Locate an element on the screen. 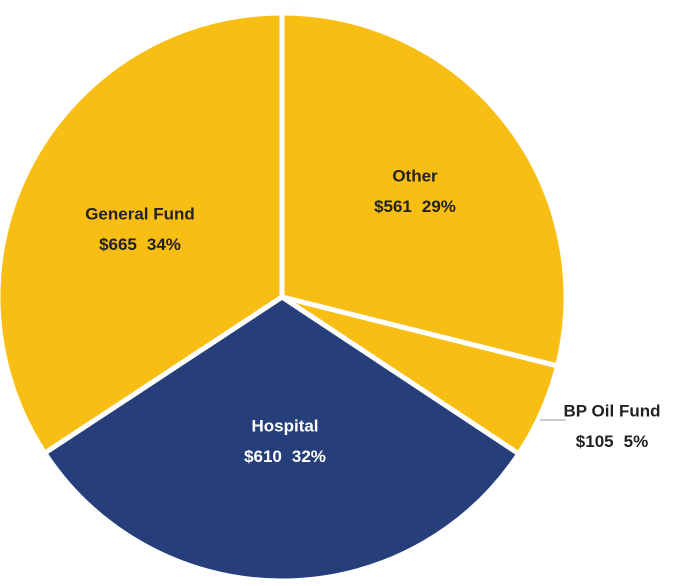 This screenshot has width=686, height=586. value-label: $105 is located at coordinates (595, 441).